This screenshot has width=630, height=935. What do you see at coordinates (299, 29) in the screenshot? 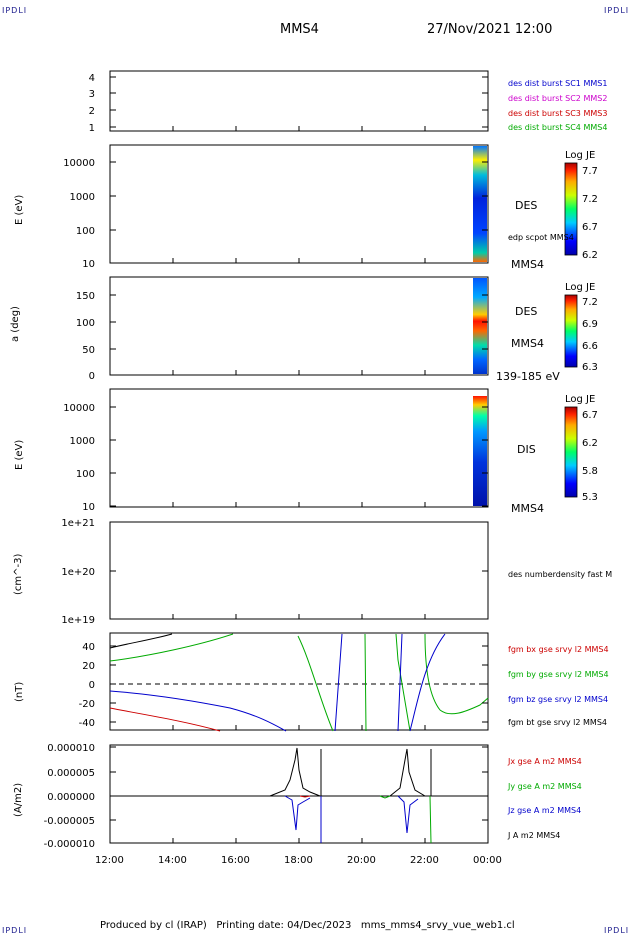
I see `page-title: MMS4` at bounding box center [299, 29].